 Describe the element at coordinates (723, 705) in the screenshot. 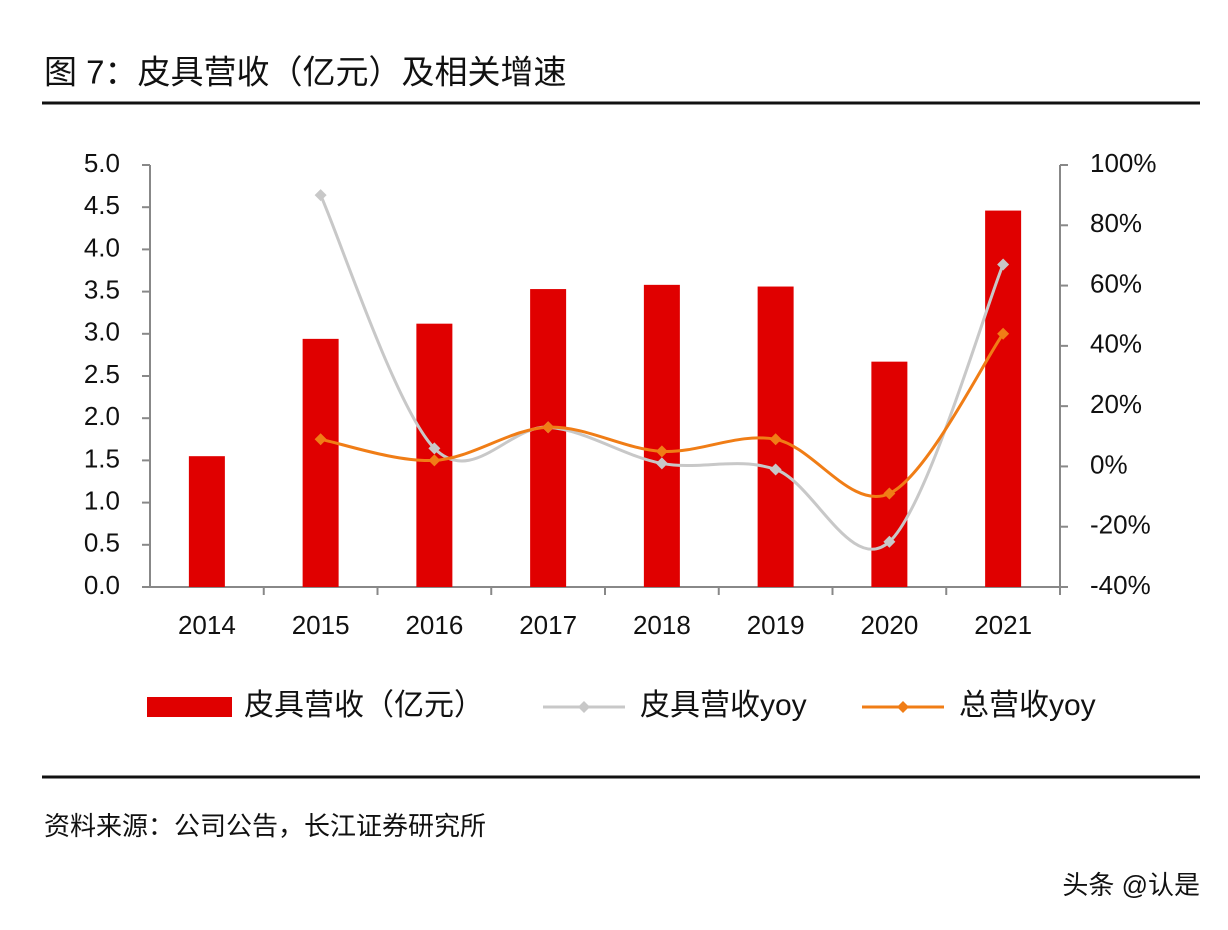

I see `legend-label: 皮具营收yoy` at that location.